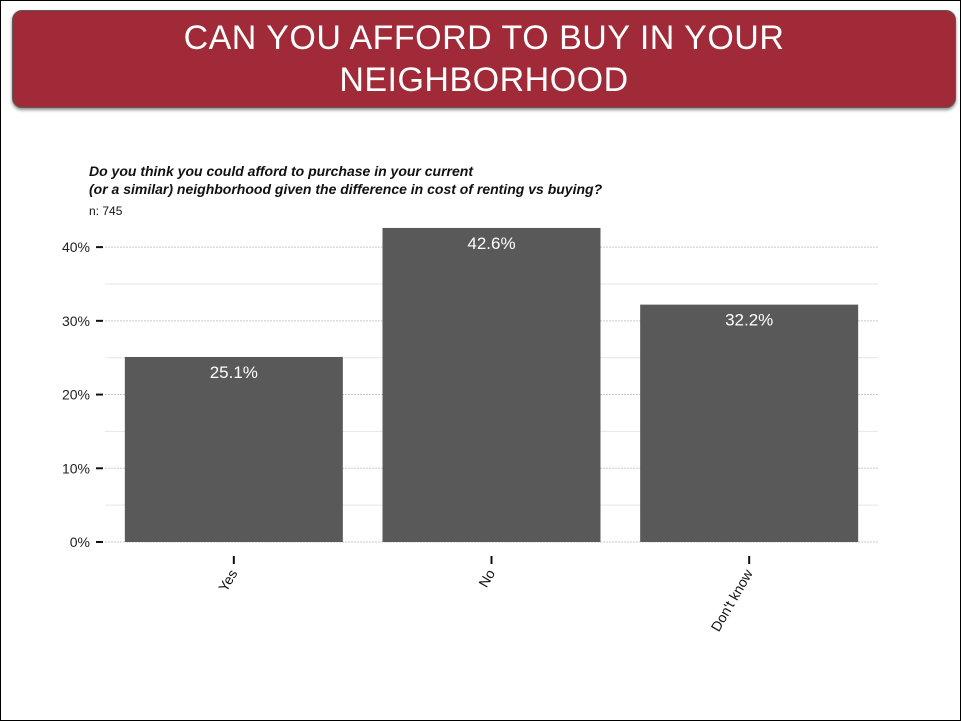 The image size is (961, 721). Describe the element at coordinates (227, 581) in the screenshot. I see `x-category-label: Yes` at that location.